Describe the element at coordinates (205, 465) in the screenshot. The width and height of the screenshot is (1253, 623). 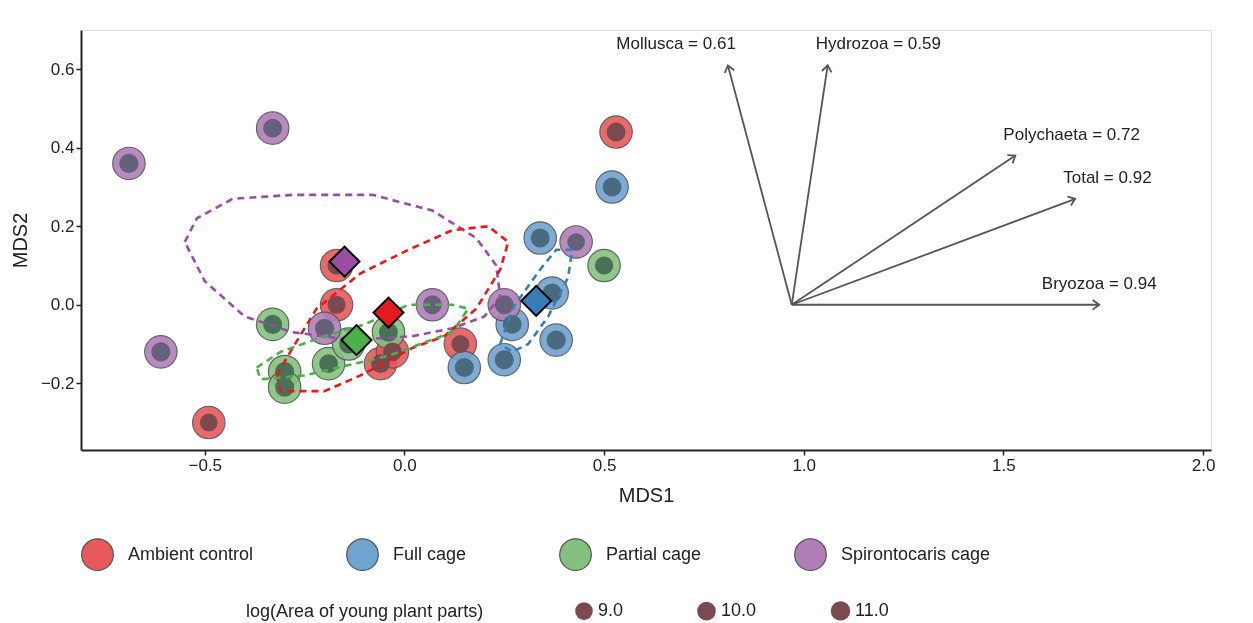
I see `x-tick-label: −0.5` at that location.